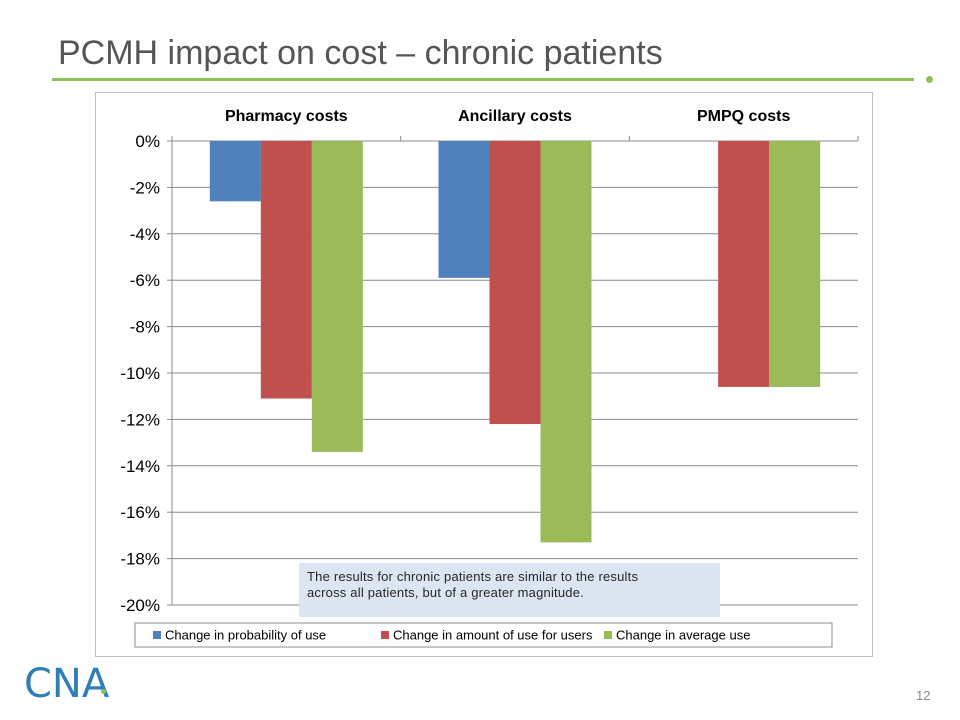 The width and height of the screenshot is (960, 720). Describe the element at coordinates (145, 327) in the screenshot. I see `y-tick-label: -8%` at that location.